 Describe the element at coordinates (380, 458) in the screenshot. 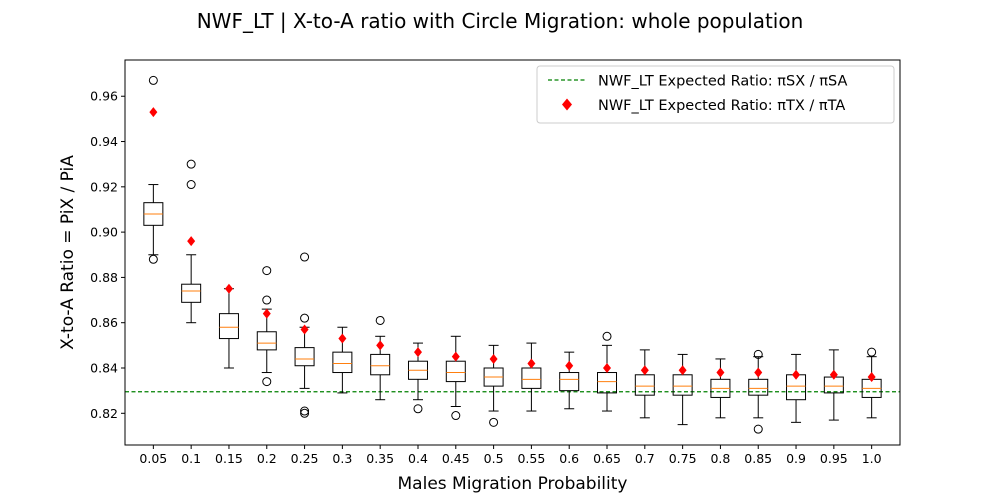

I see `x-tick-label: 0.35` at that location.